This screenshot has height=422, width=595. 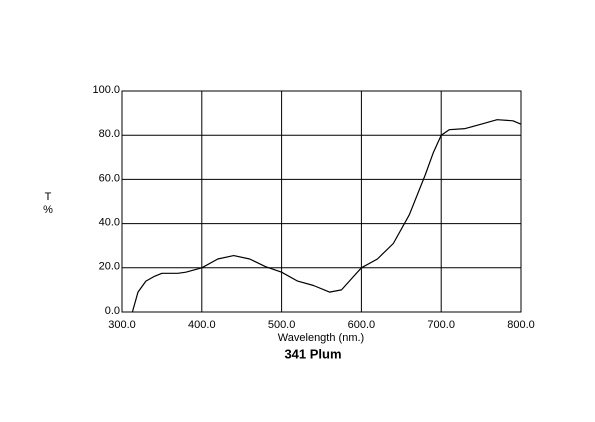 I want to click on x-tick-label: 500.0, so click(x=282, y=325).